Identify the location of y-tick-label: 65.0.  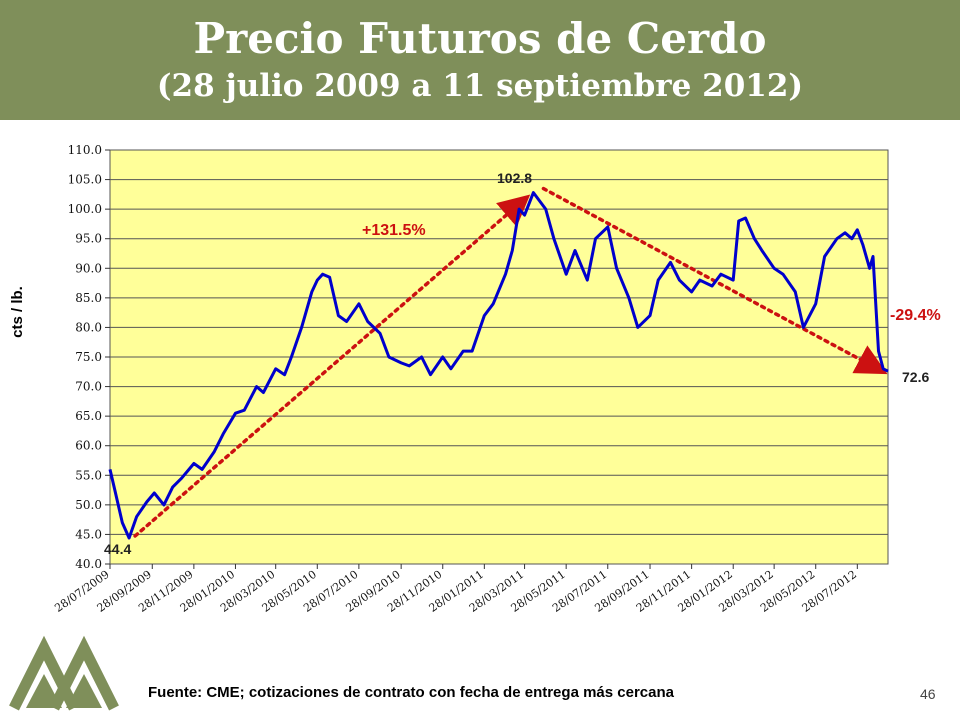
(88, 416).